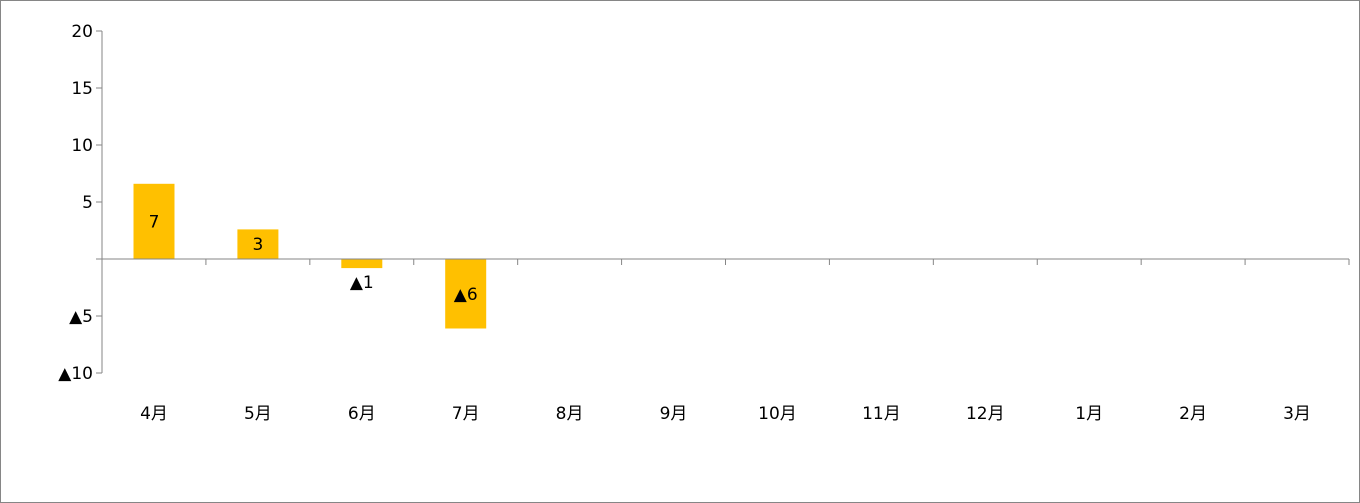 This screenshot has height=503, width=1360. I want to click on y-tick-label: 10, so click(82, 146).